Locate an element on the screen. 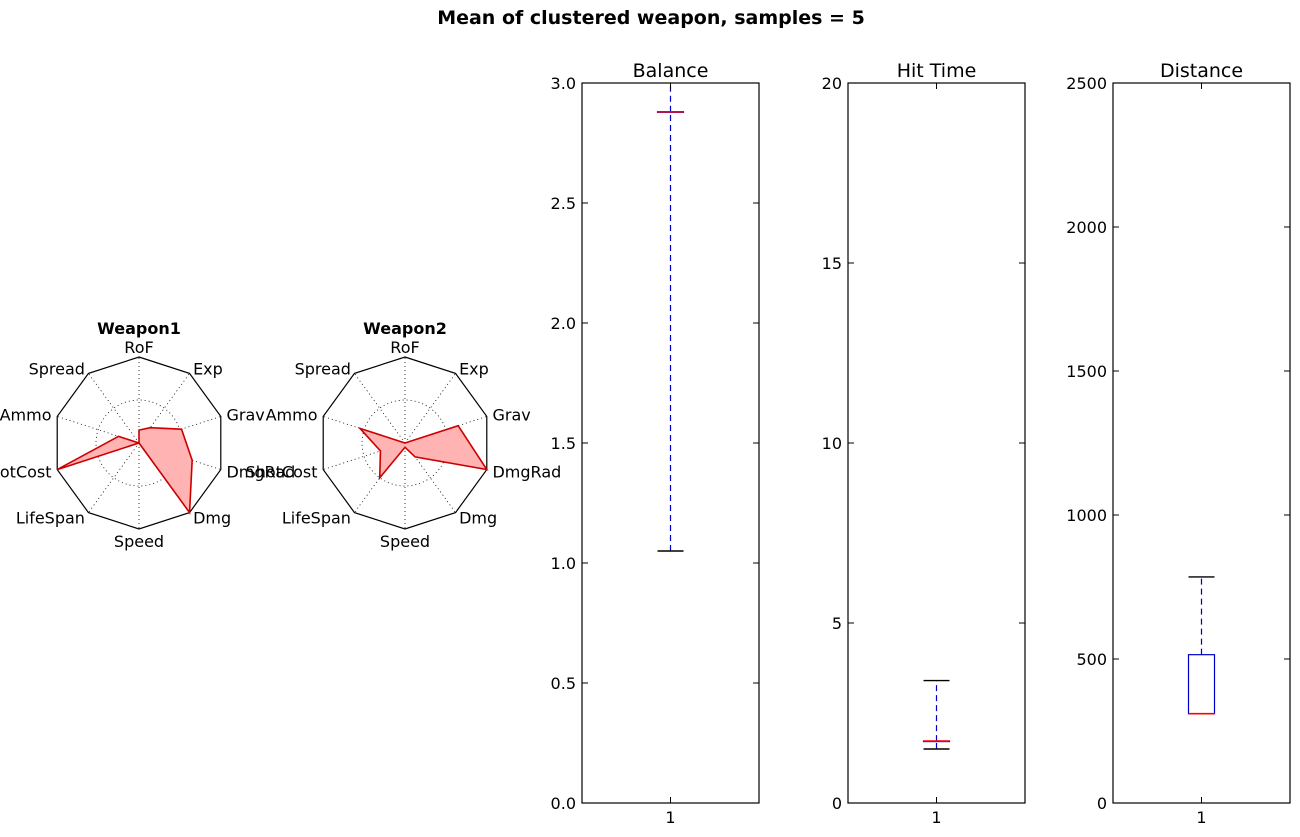 Image resolution: width=1300 pixels, height=837 pixels. radar-title: Weapon1 is located at coordinates (139, 328).